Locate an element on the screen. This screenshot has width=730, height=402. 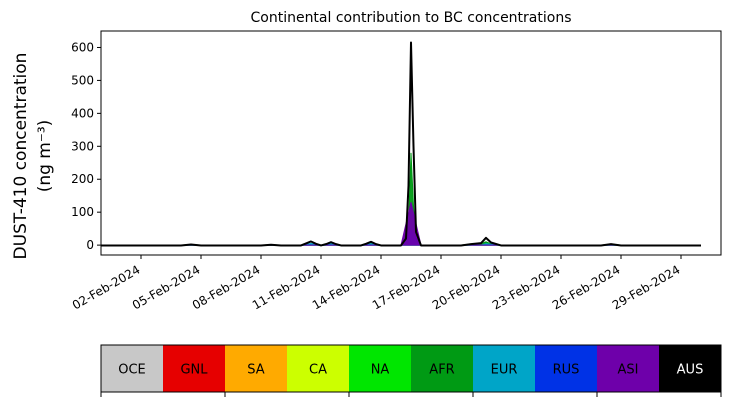
legend-swatch-rus is located at coordinates (566, 368).